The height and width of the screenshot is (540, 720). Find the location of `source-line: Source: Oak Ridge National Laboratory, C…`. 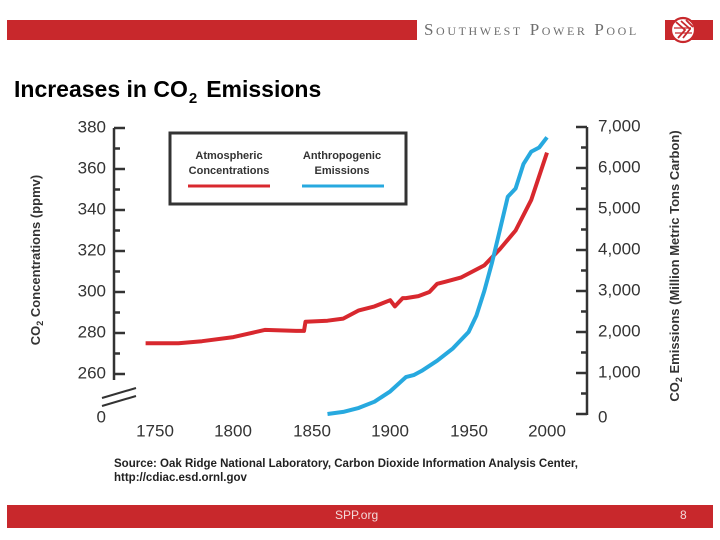

source-line: Source: Oak Ridge National Laboratory, C… is located at coordinates (346, 464).